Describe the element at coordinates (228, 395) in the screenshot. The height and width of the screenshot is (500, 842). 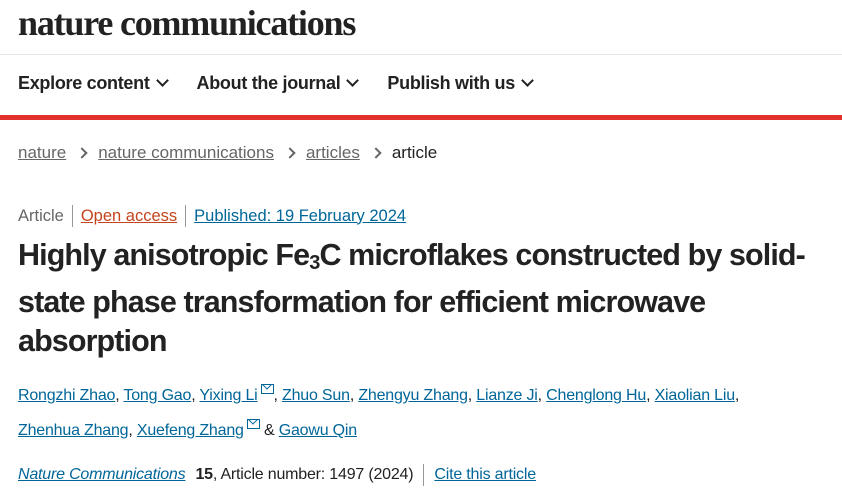
I see `author-link: Yixing Li` at that location.